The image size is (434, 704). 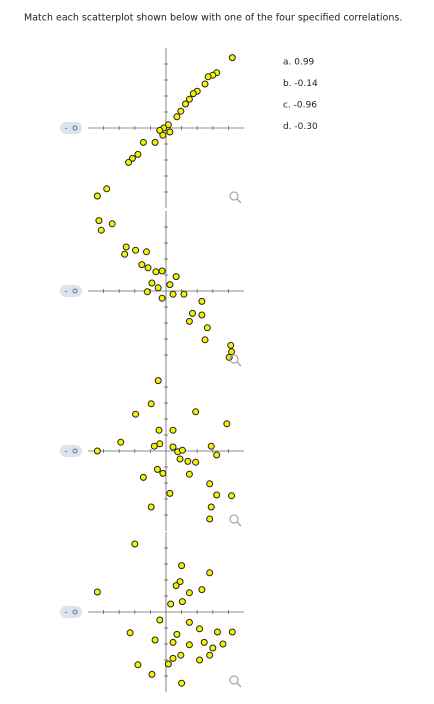 I want to click on option: c. -0.96, so click(x=300, y=106).